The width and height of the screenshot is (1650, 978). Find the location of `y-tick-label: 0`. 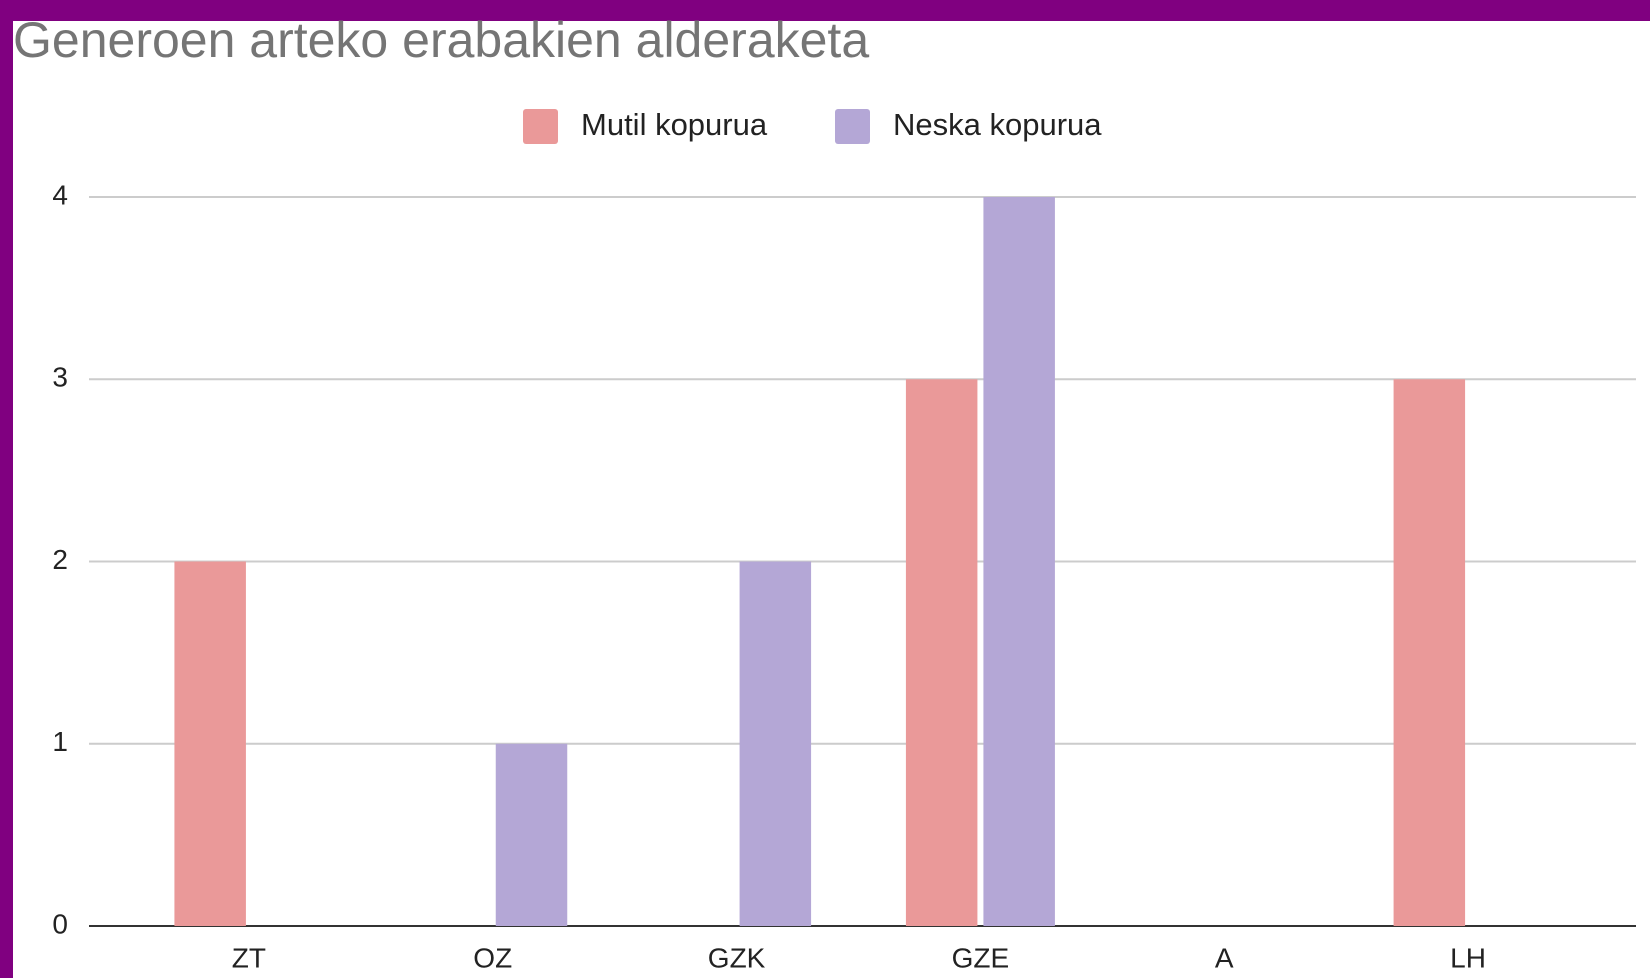

y-tick-label: 0 is located at coordinates (60, 923).